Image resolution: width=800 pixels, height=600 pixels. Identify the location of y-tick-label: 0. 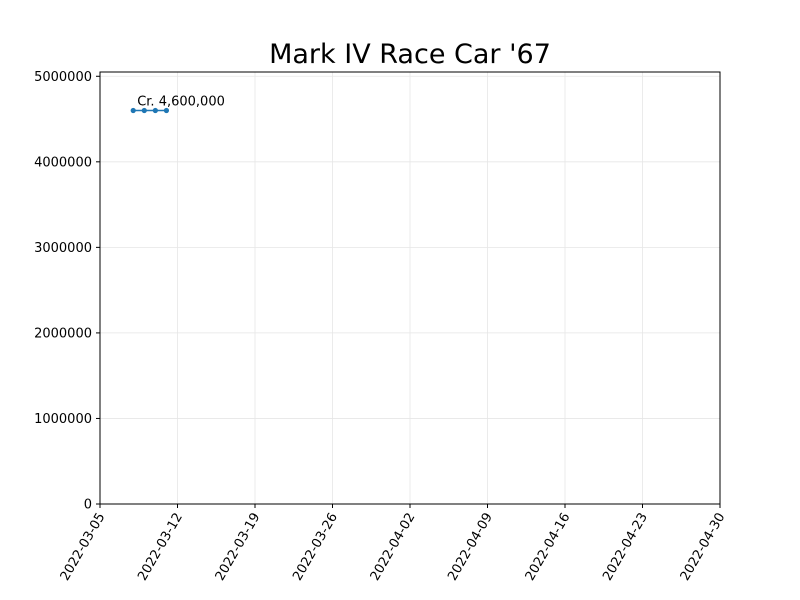
(88, 505).